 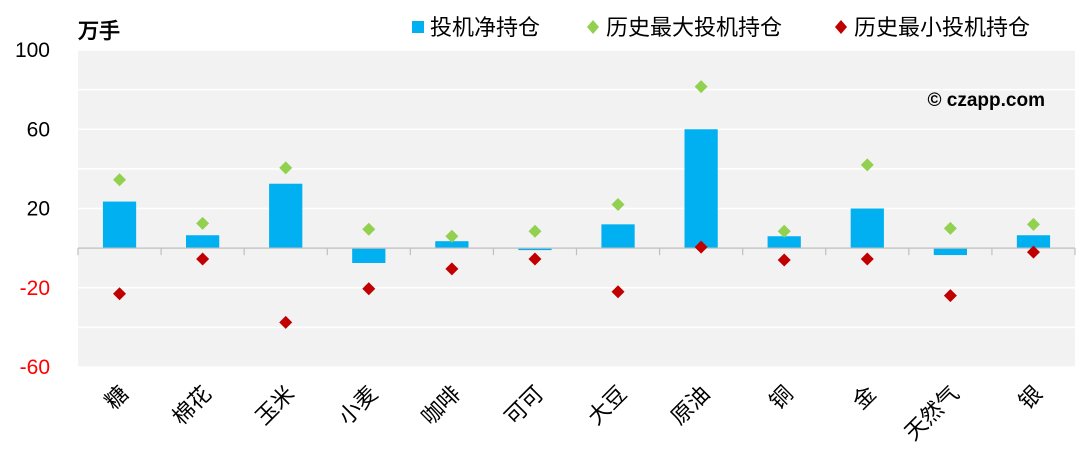 I want to click on unit-label: 万手, so click(x=98, y=31).